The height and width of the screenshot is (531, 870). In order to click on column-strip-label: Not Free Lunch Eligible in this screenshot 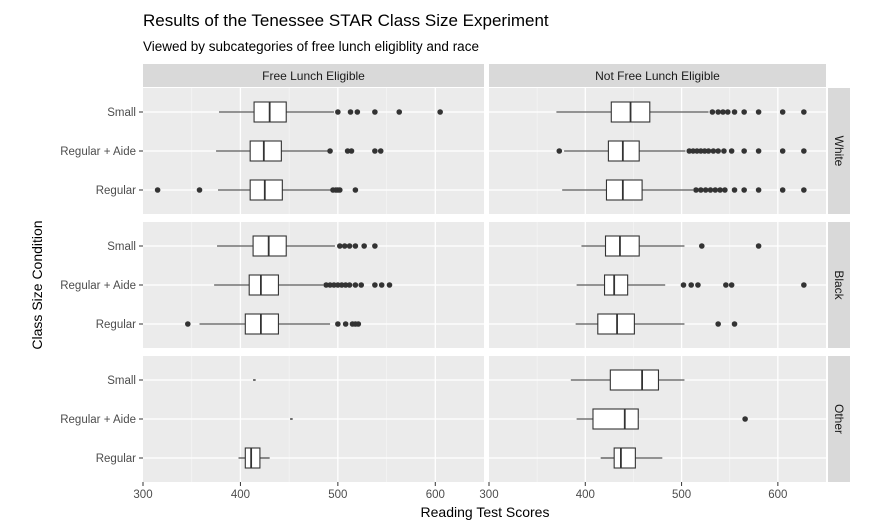, I will do `click(657, 76)`.